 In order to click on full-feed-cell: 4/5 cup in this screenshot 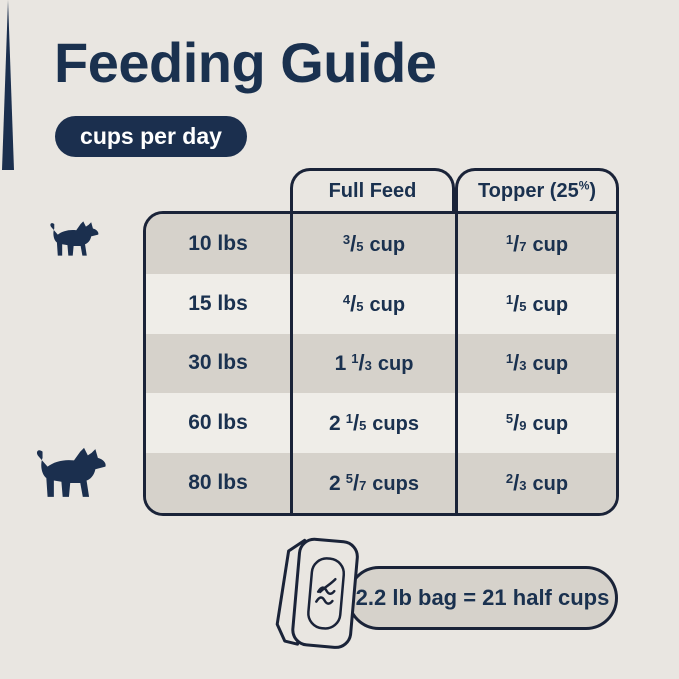, I will do `click(372, 303)`.